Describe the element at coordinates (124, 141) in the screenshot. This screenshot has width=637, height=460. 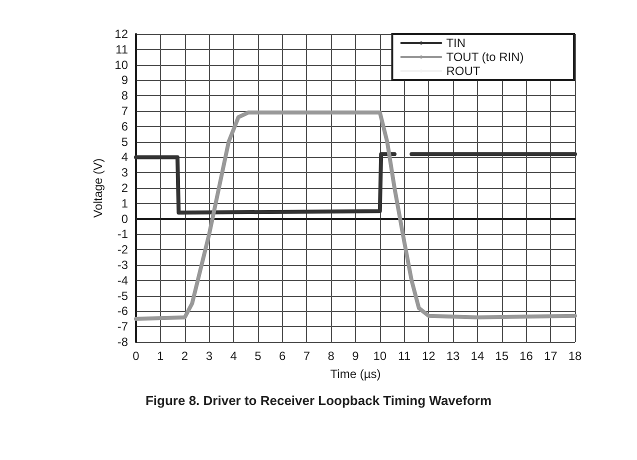
I see `y-tick-label: 5` at that location.